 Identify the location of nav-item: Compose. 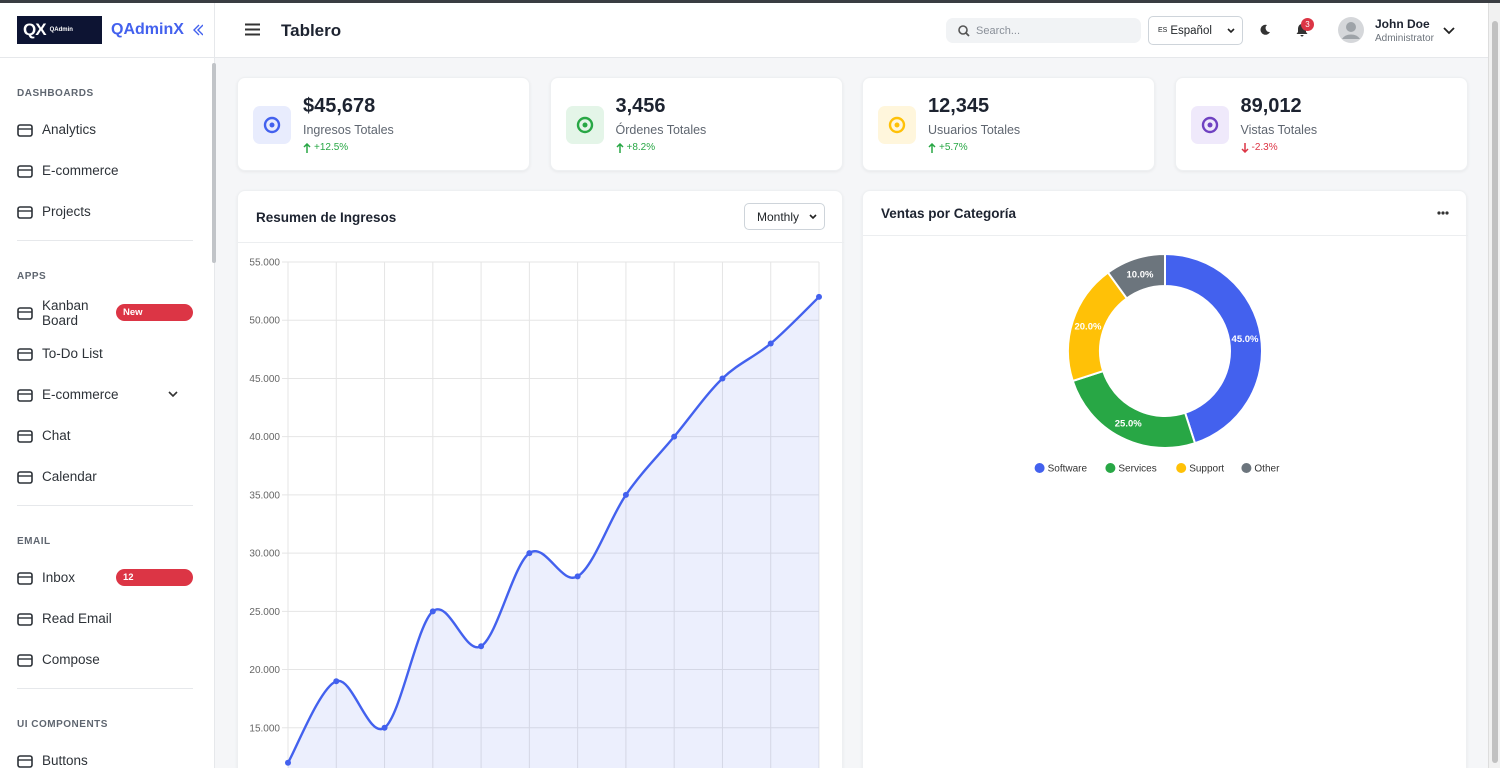
(105, 659).